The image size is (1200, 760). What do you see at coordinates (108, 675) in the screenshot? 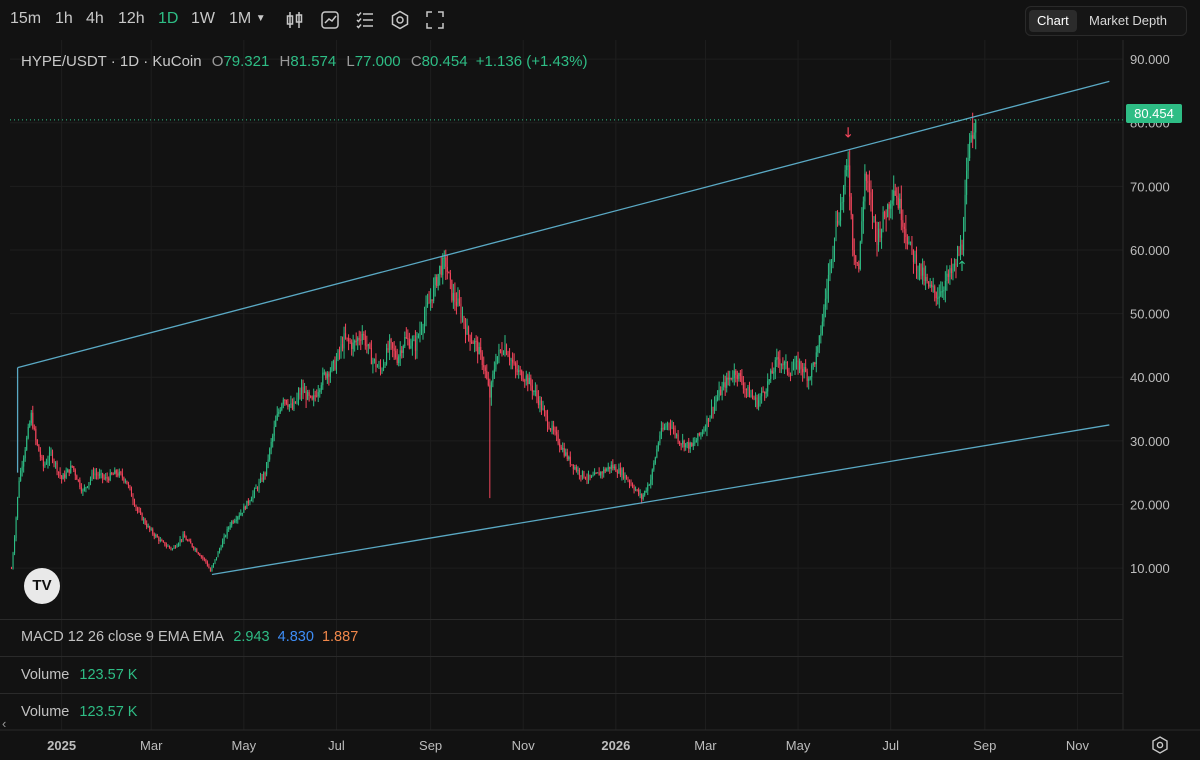
I see `volume-value-1: 123.57 K` at bounding box center [108, 675].